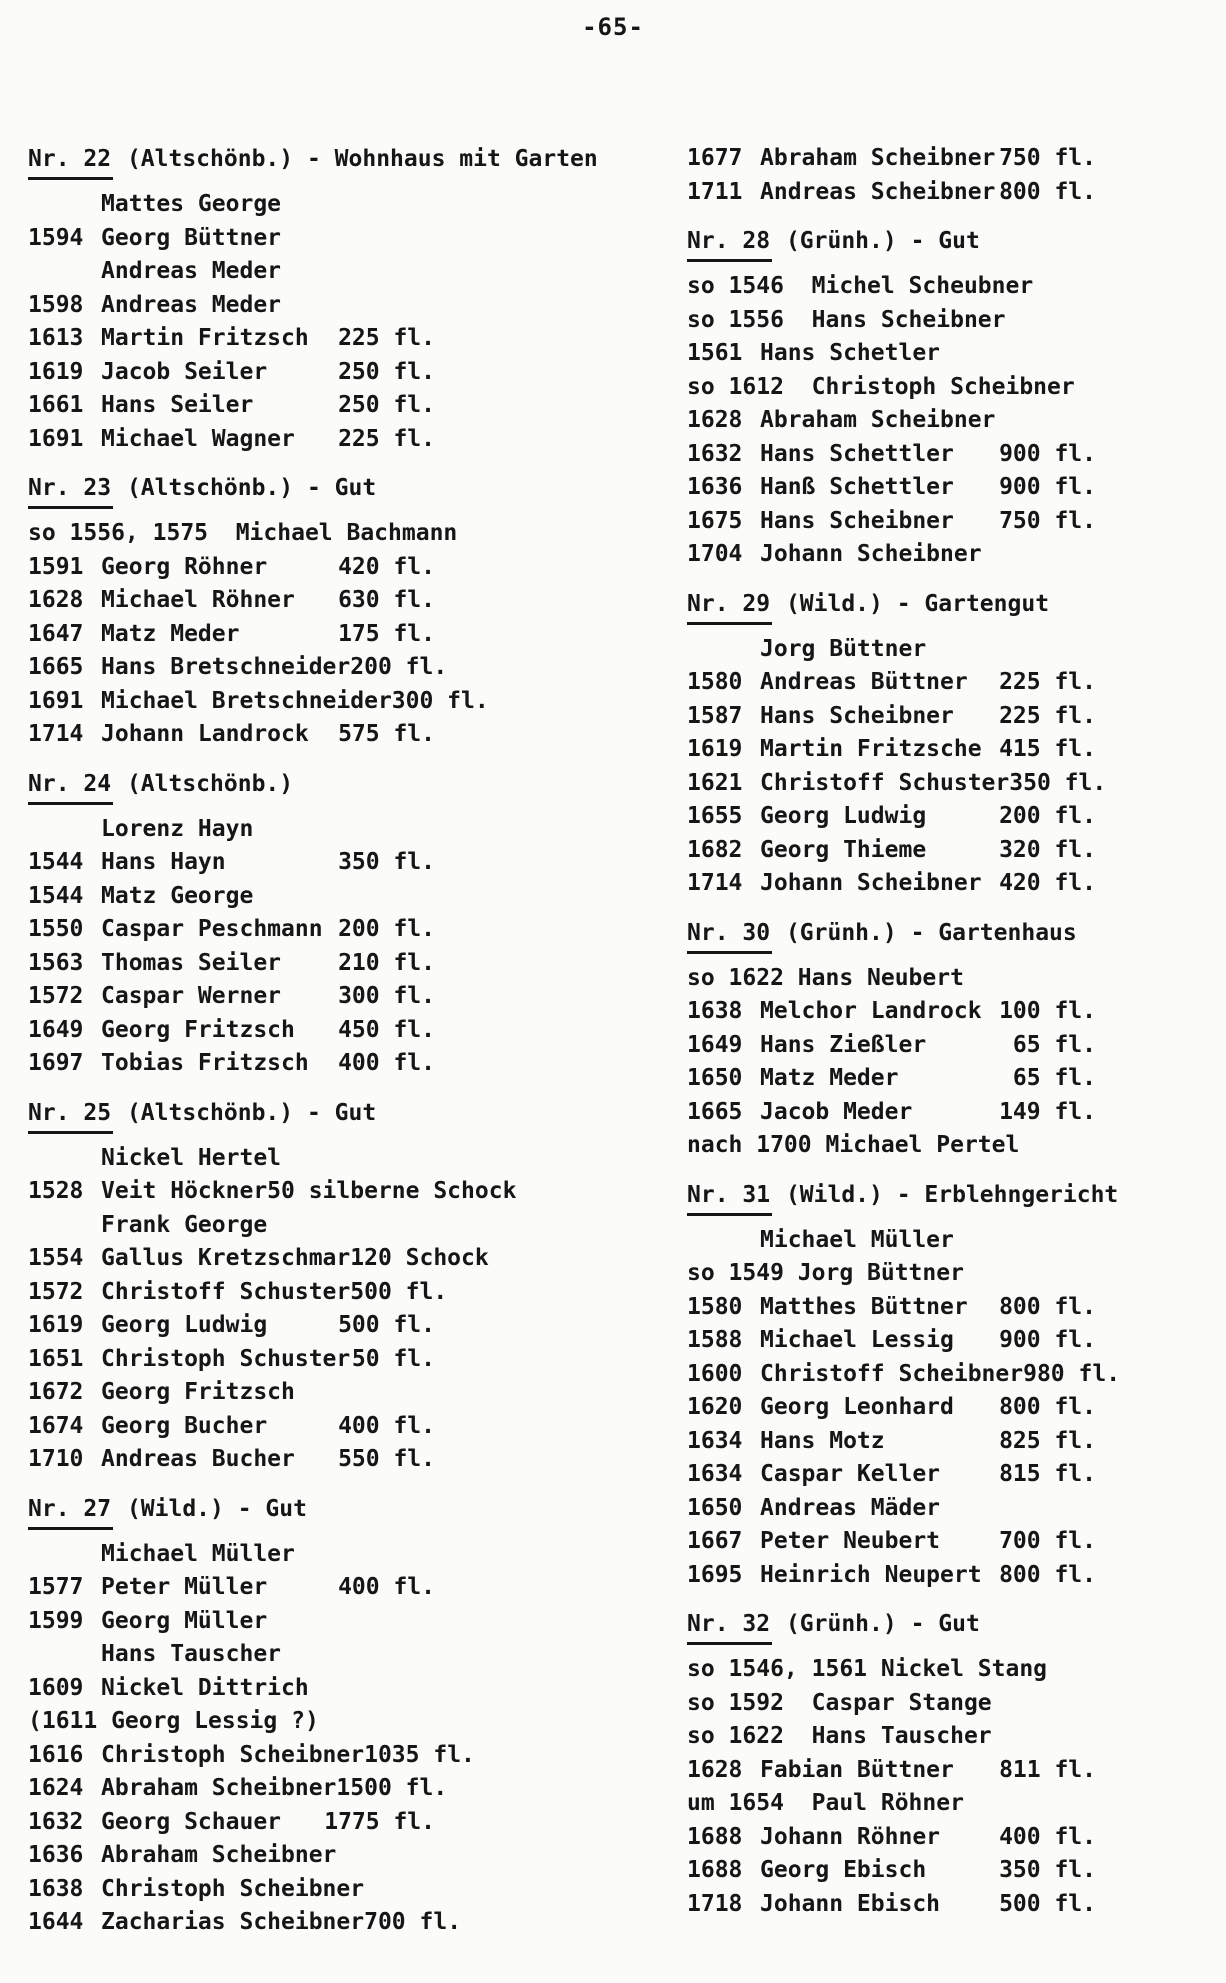  What do you see at coordinates (226, 1291) in the screenshot?
I see `row-name: Christoff Schuster` at bounding box center [226, 1291].